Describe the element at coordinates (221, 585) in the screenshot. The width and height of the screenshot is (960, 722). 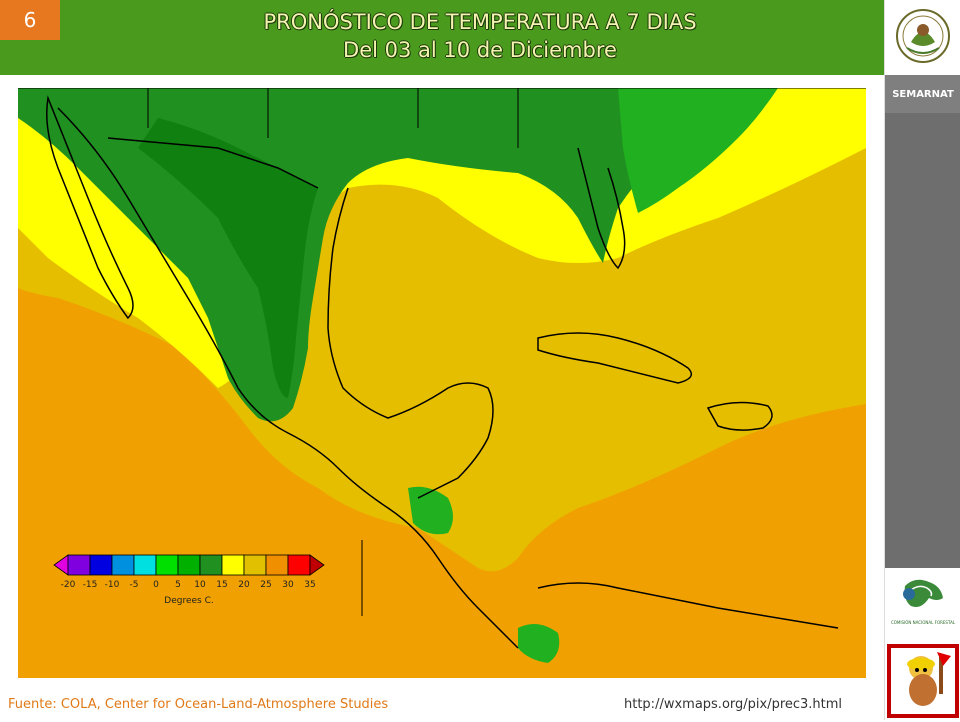
I see `legend-tick-label: 15` at that location.